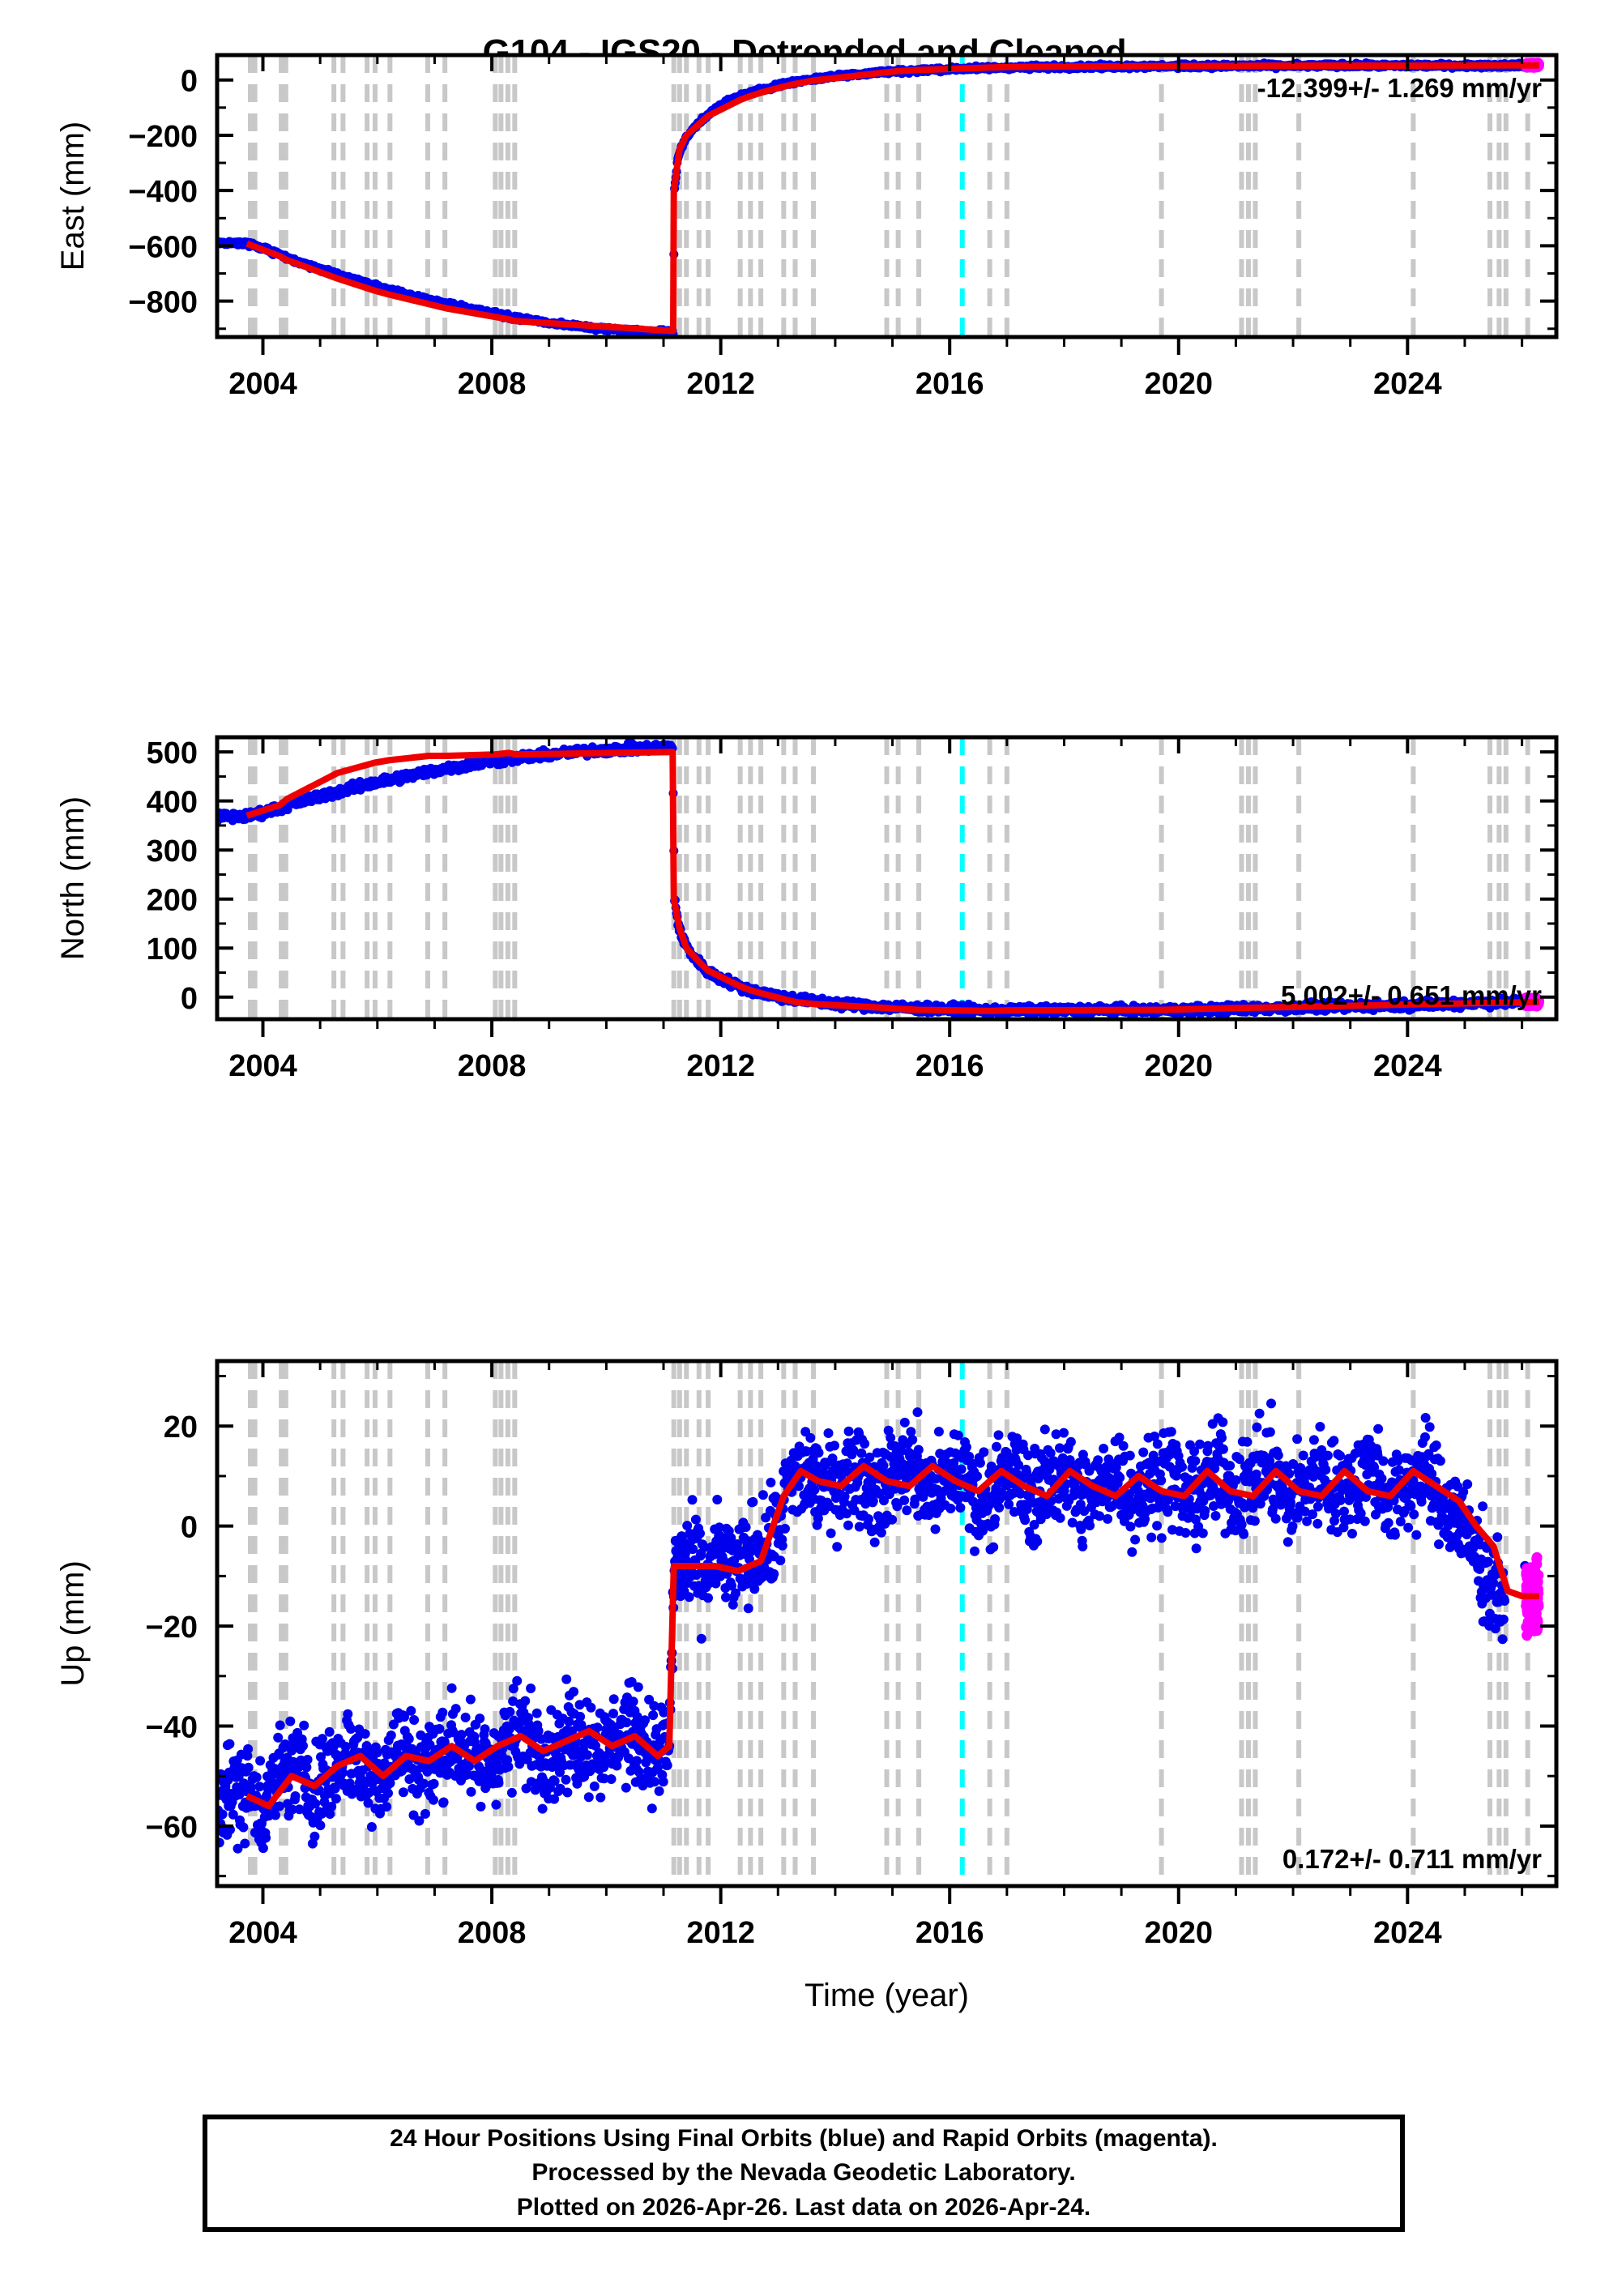 This screenshot has width=1609, height=2296. I want to click on ytick-label-north-3: 200, so click(172, 901).